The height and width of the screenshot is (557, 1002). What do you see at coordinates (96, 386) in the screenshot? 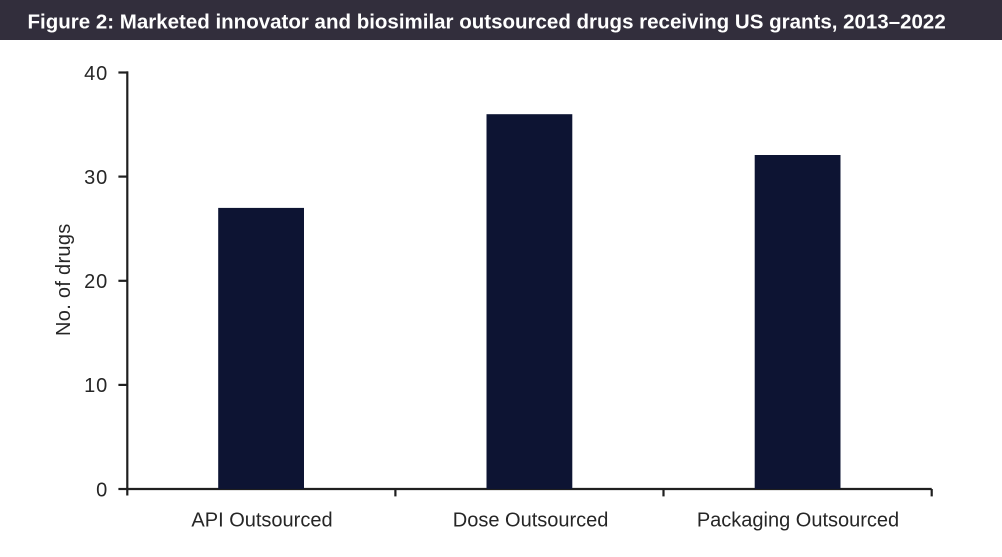
I see `svg-text: 10` at bounding box center [96, 386].